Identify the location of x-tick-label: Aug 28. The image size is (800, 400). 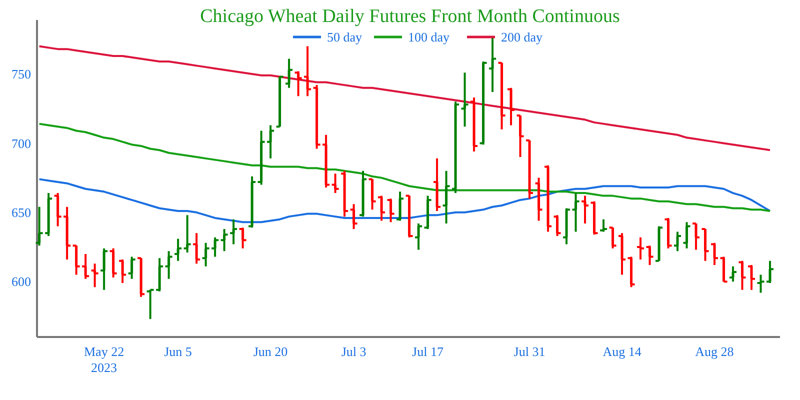
(714, 351).